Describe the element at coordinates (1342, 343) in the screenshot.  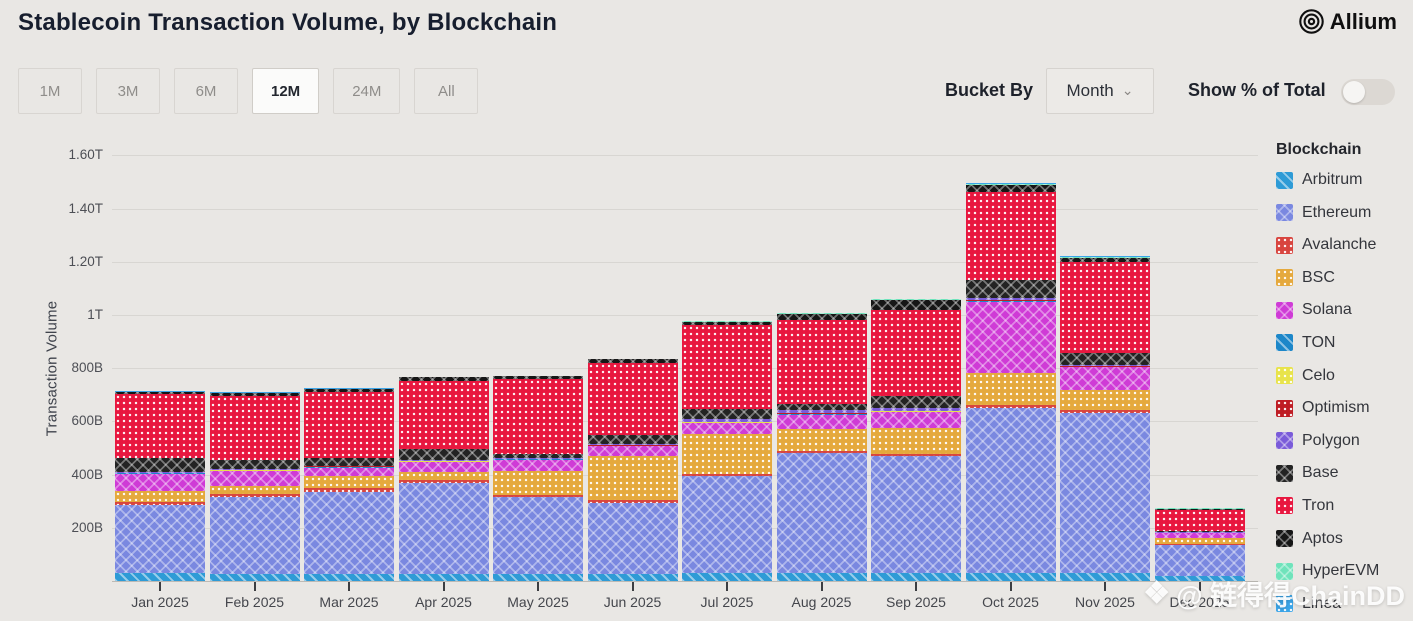
I see `legend-item-ton: TON` at that location.